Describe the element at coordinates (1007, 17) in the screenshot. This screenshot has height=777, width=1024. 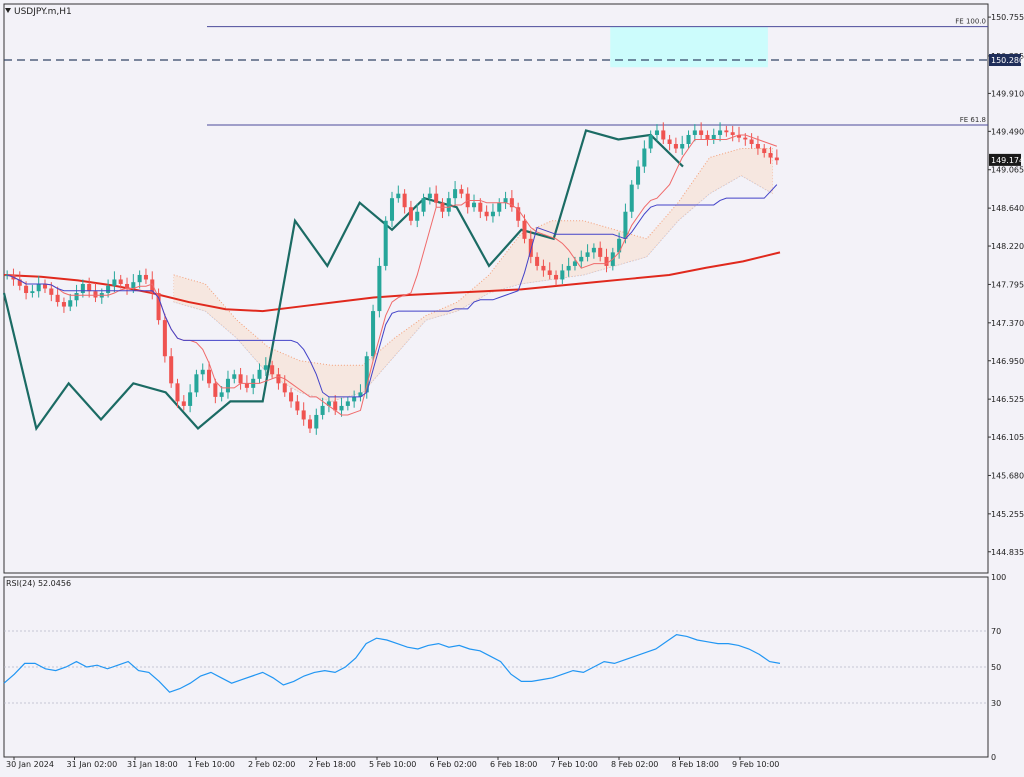
I see `y-tick-label: 150.755` at that location.